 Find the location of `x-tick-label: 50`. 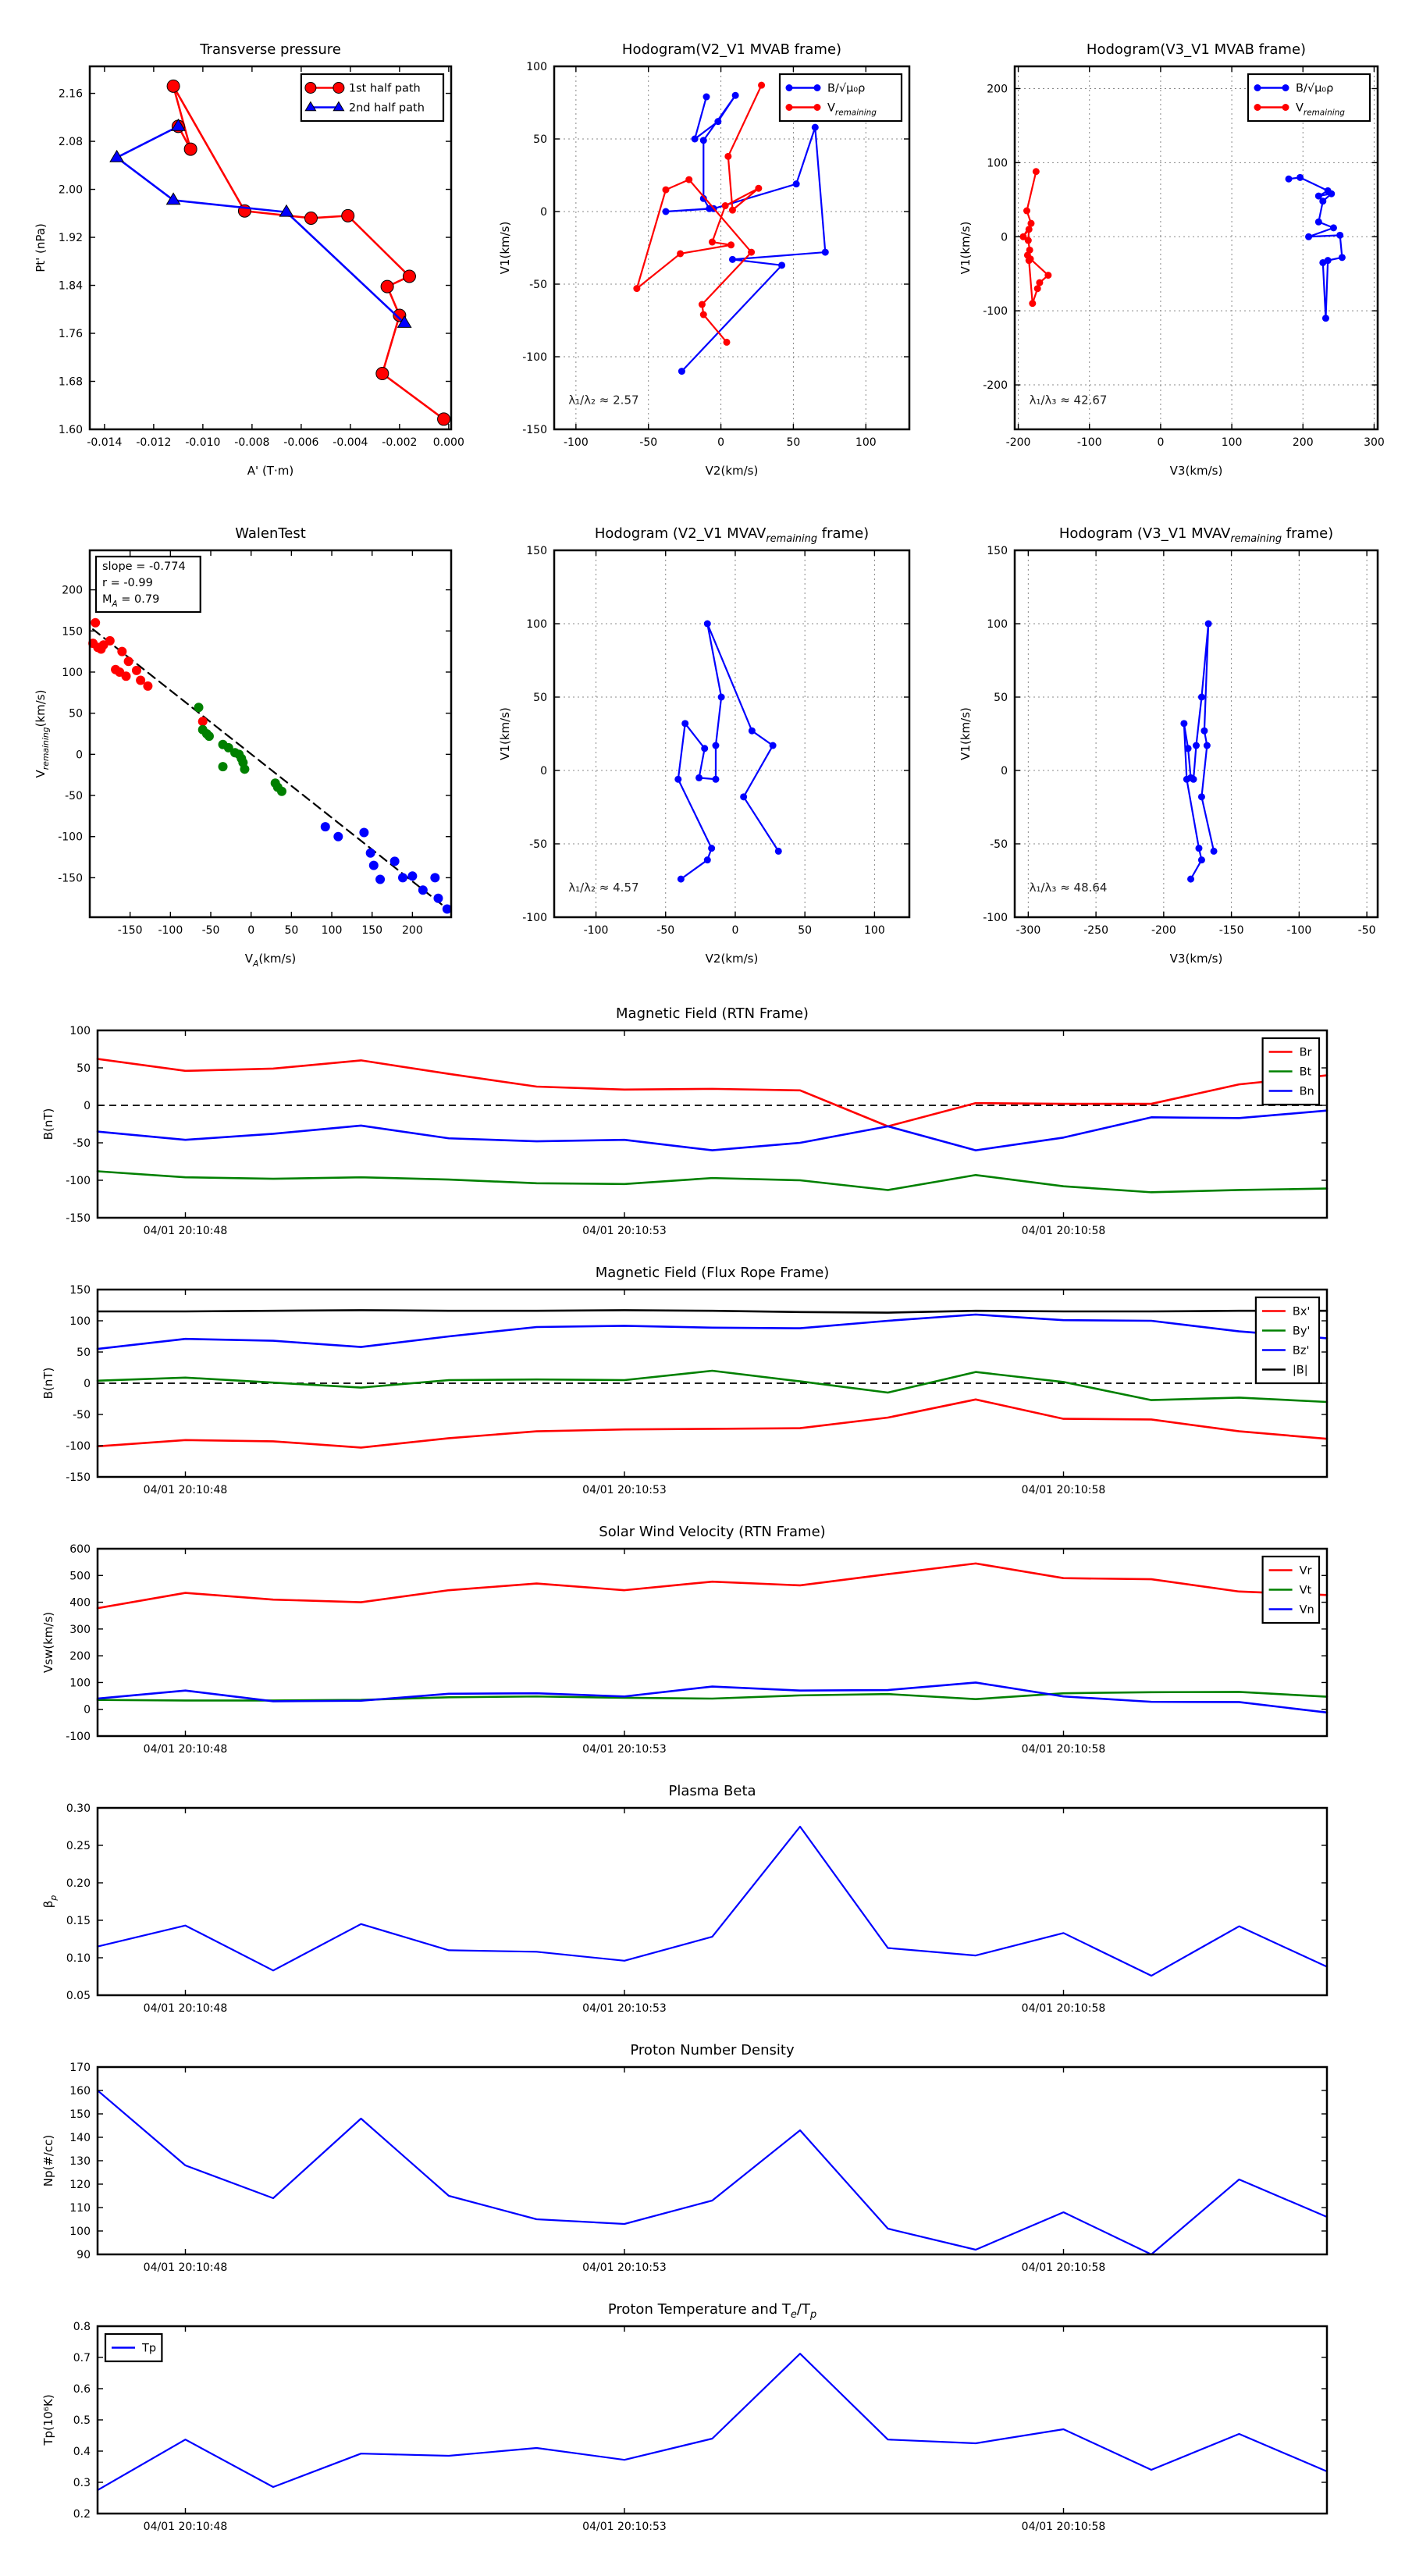

x-tick-label: 50 is located at coordinates (805, 930).